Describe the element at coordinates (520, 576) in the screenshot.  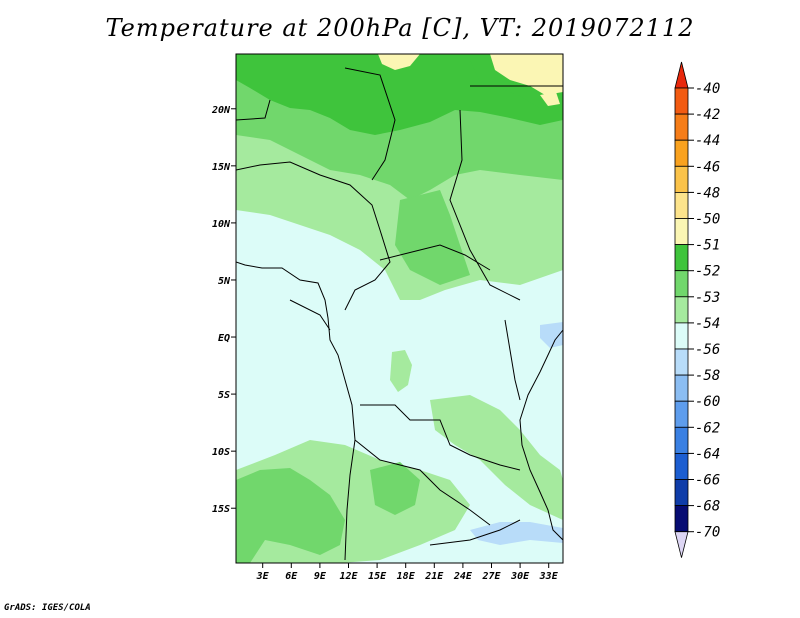
I see `x-tick-label: 30E` at that location.